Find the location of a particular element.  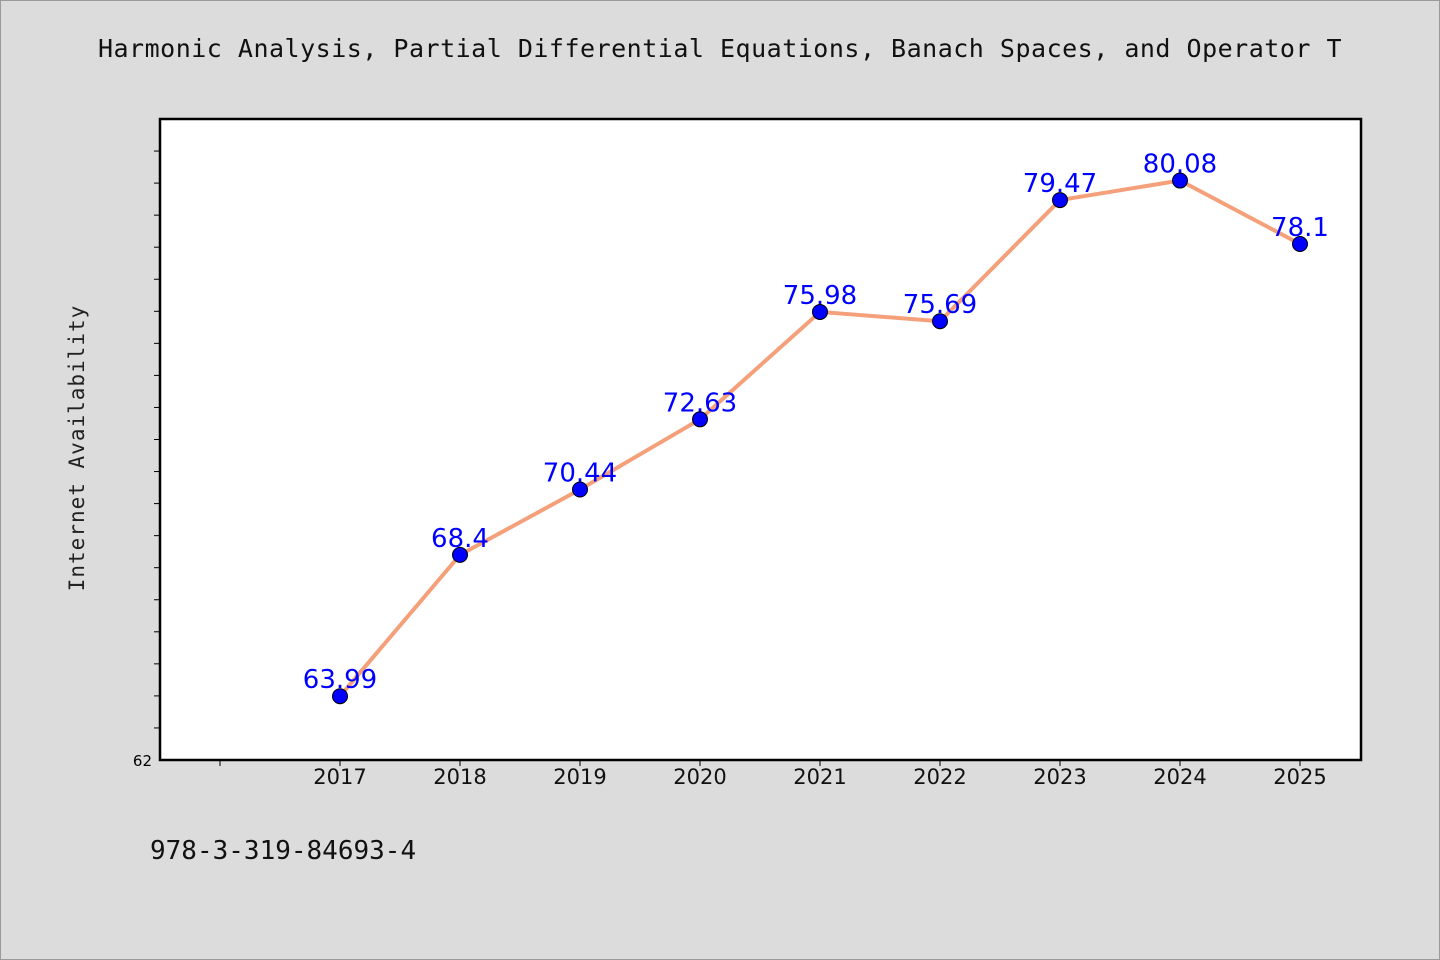

y-axis-ticks: 62 is located at coordinates (146, 460).